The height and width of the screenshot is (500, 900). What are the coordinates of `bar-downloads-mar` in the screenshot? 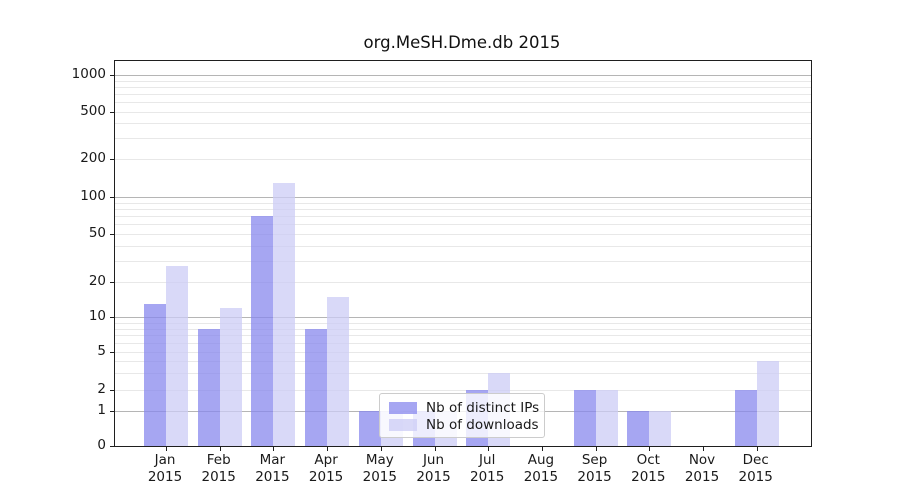 It's located at (284, 314).